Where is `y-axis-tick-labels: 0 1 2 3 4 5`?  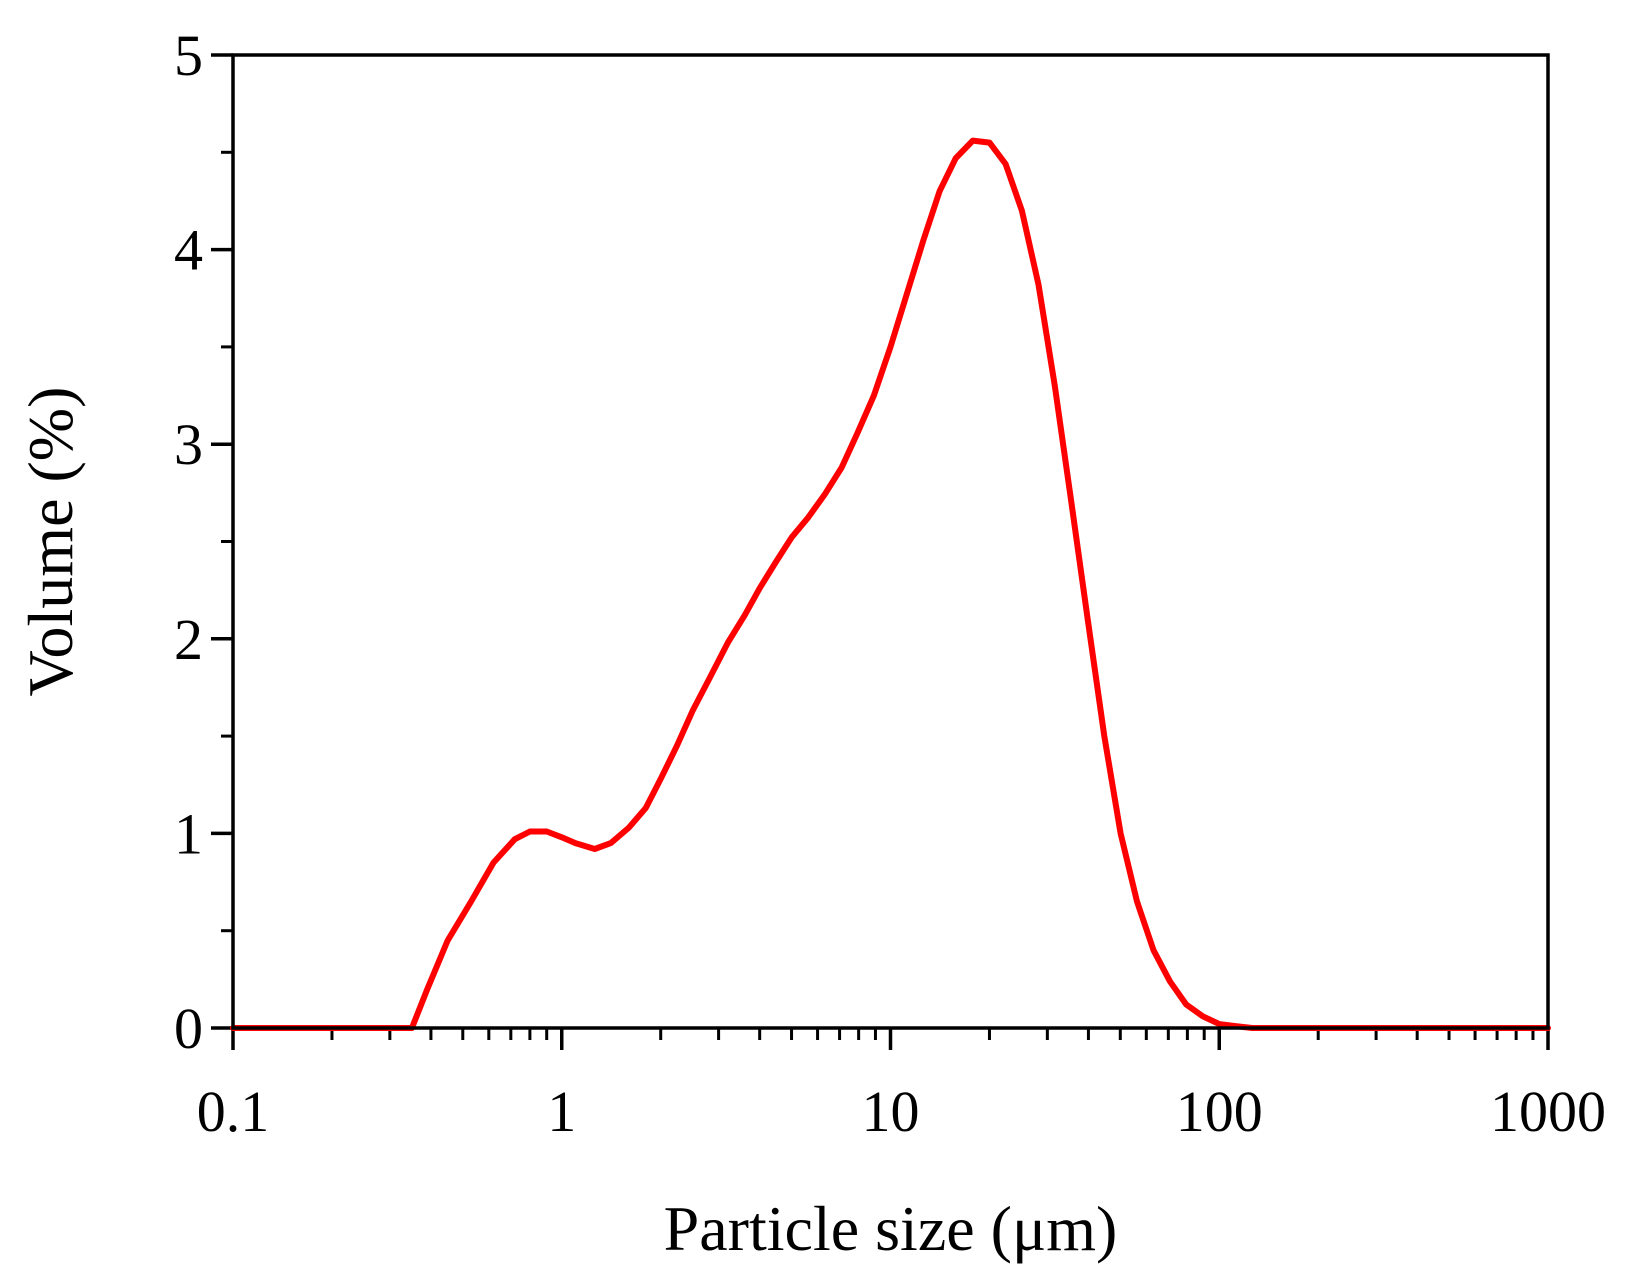
y-axis-tick-labels: 0 1 2 3 4 5 is located at coordinates (188, 542).